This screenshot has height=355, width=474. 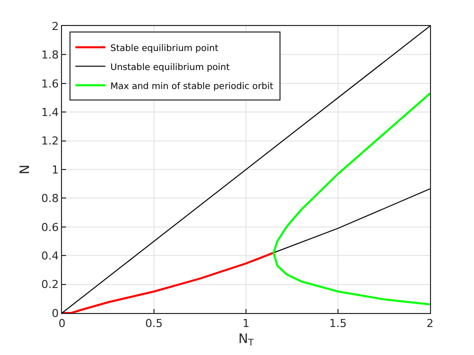 What do you see at coordinates (430, 323) in the screenshot?
I see `x-tick-label: 2` at bounding box center [430, 323].